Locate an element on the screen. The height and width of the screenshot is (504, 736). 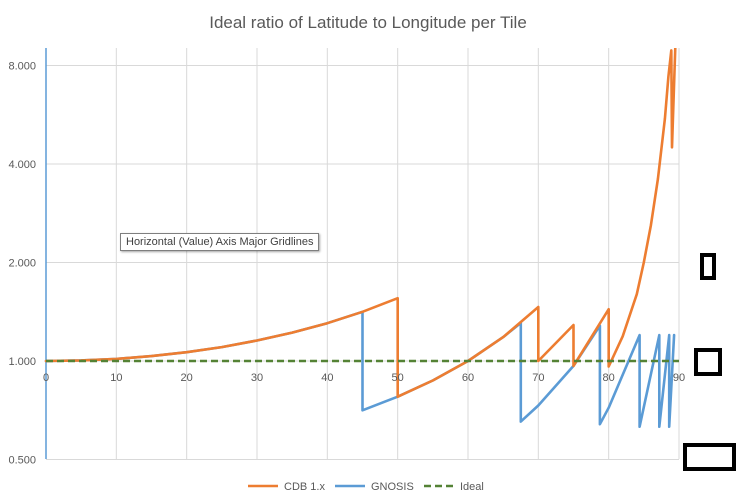
x-tick-label: 30 is located at coordinates (257, 378).